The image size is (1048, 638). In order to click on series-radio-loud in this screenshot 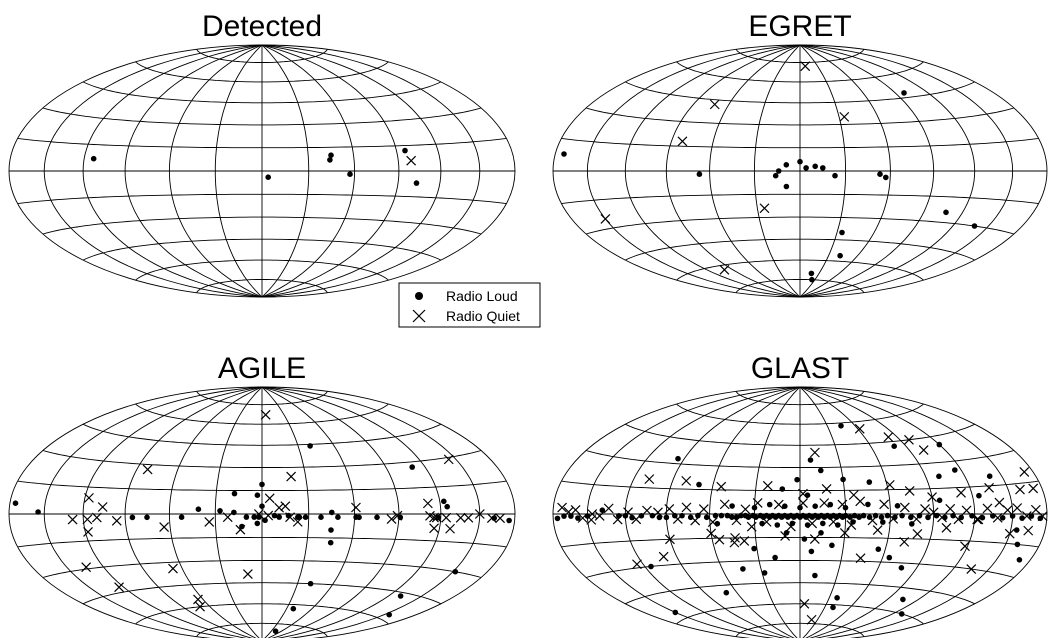, I will do `click(255, 166)`.